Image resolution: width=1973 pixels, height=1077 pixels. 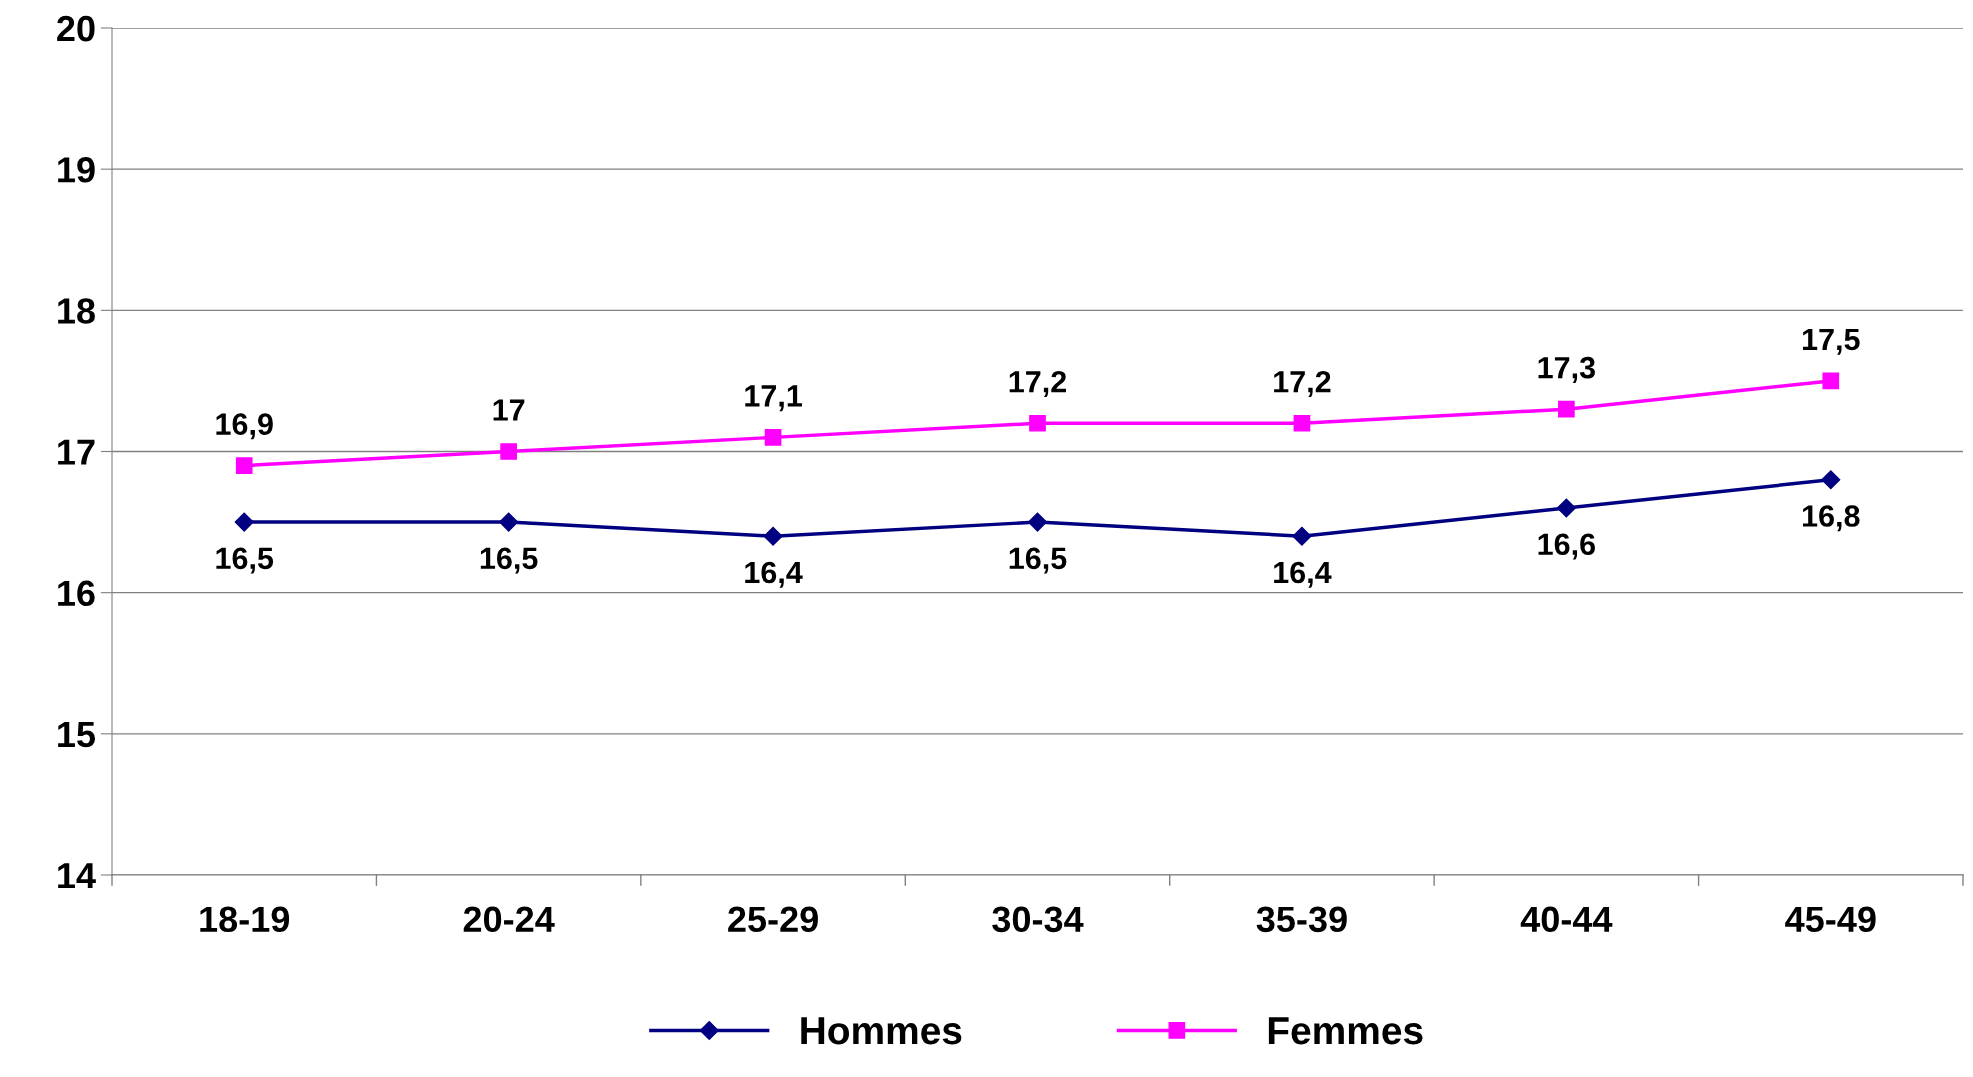 I want to click on data-label: 16,9, so click(x=244, y=426).